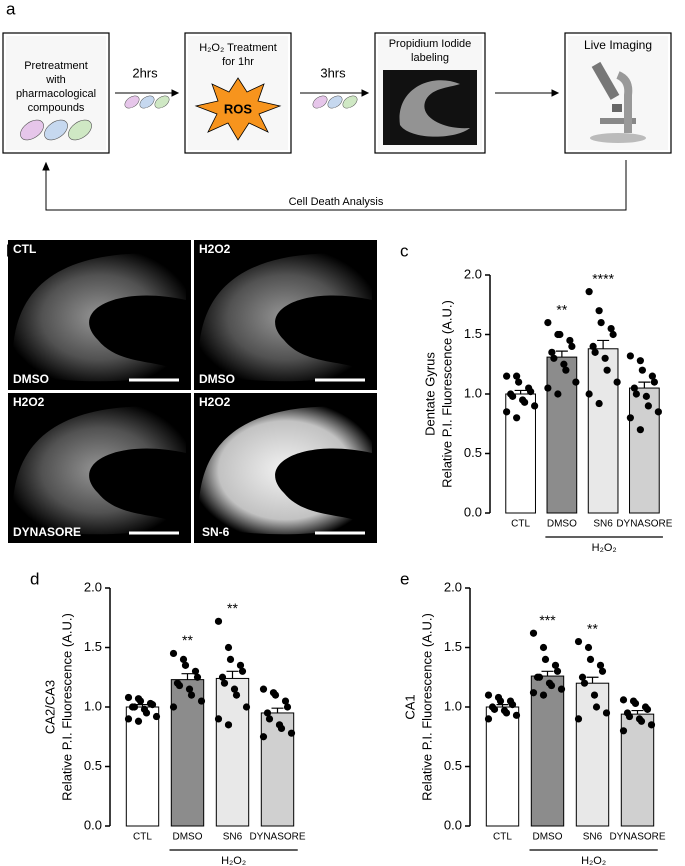 This screenshot has height=866, width=685. What do you see at coordinates (55, 80) in the screenshot?
I see `step-text: with` at bounding box center [55, 80].